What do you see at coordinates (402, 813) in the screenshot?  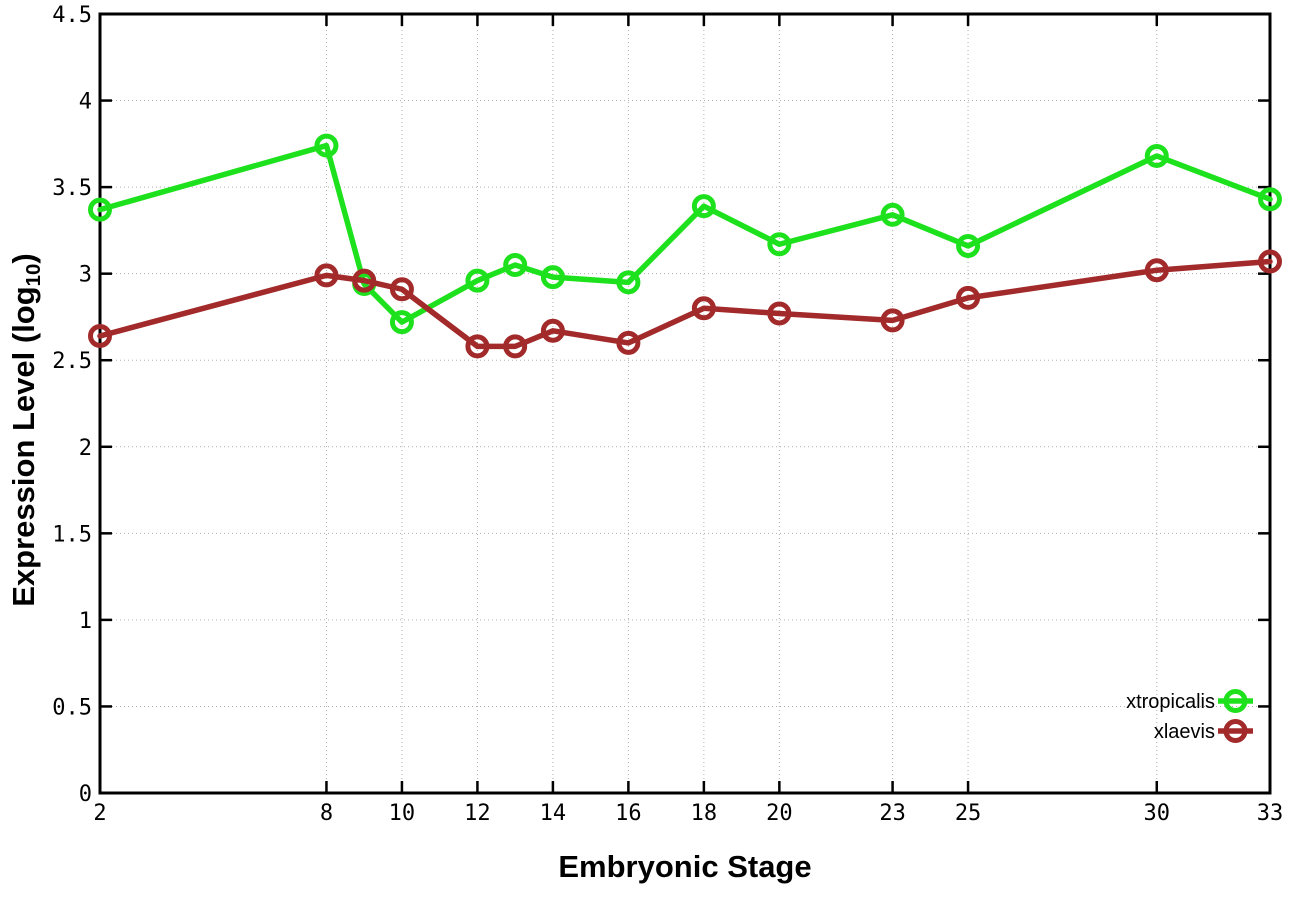 I see `x-tick-label: 10` at bounding box center [402, 813].